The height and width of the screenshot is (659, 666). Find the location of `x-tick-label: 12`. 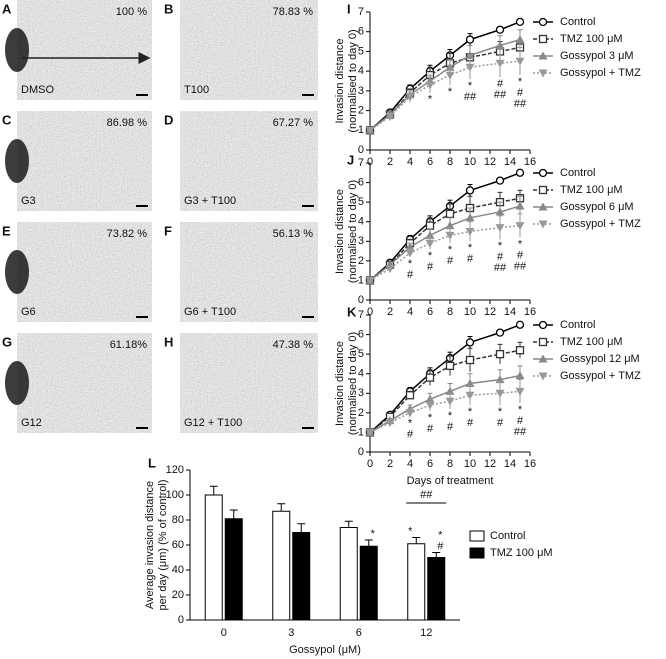

x-tick-label: 12 is located at coordinates (490, 162).